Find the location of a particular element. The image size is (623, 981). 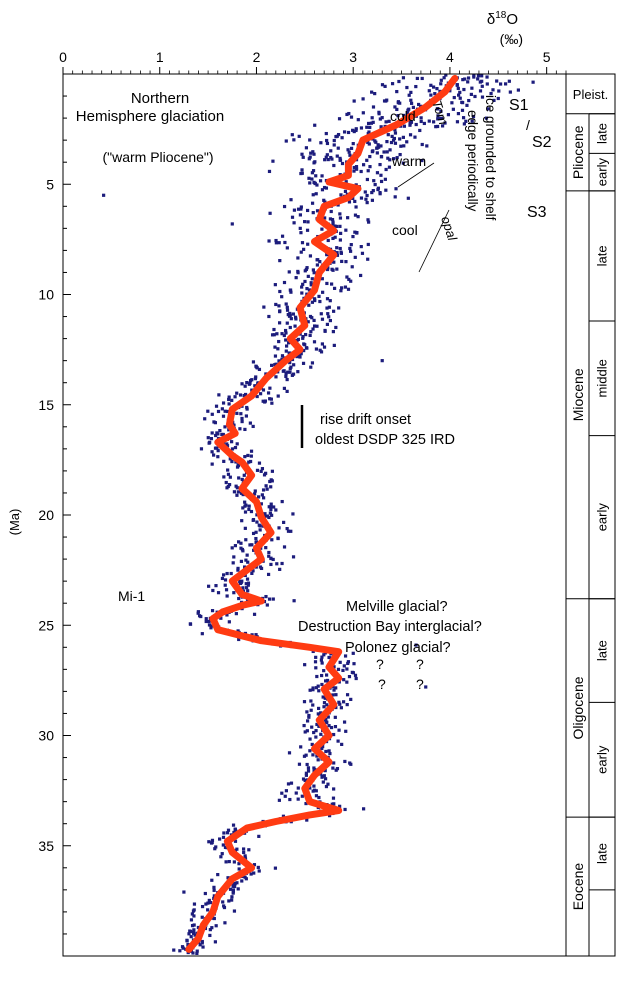

annotation-ice-2: edge periodically is located at coordinates (472, 161).